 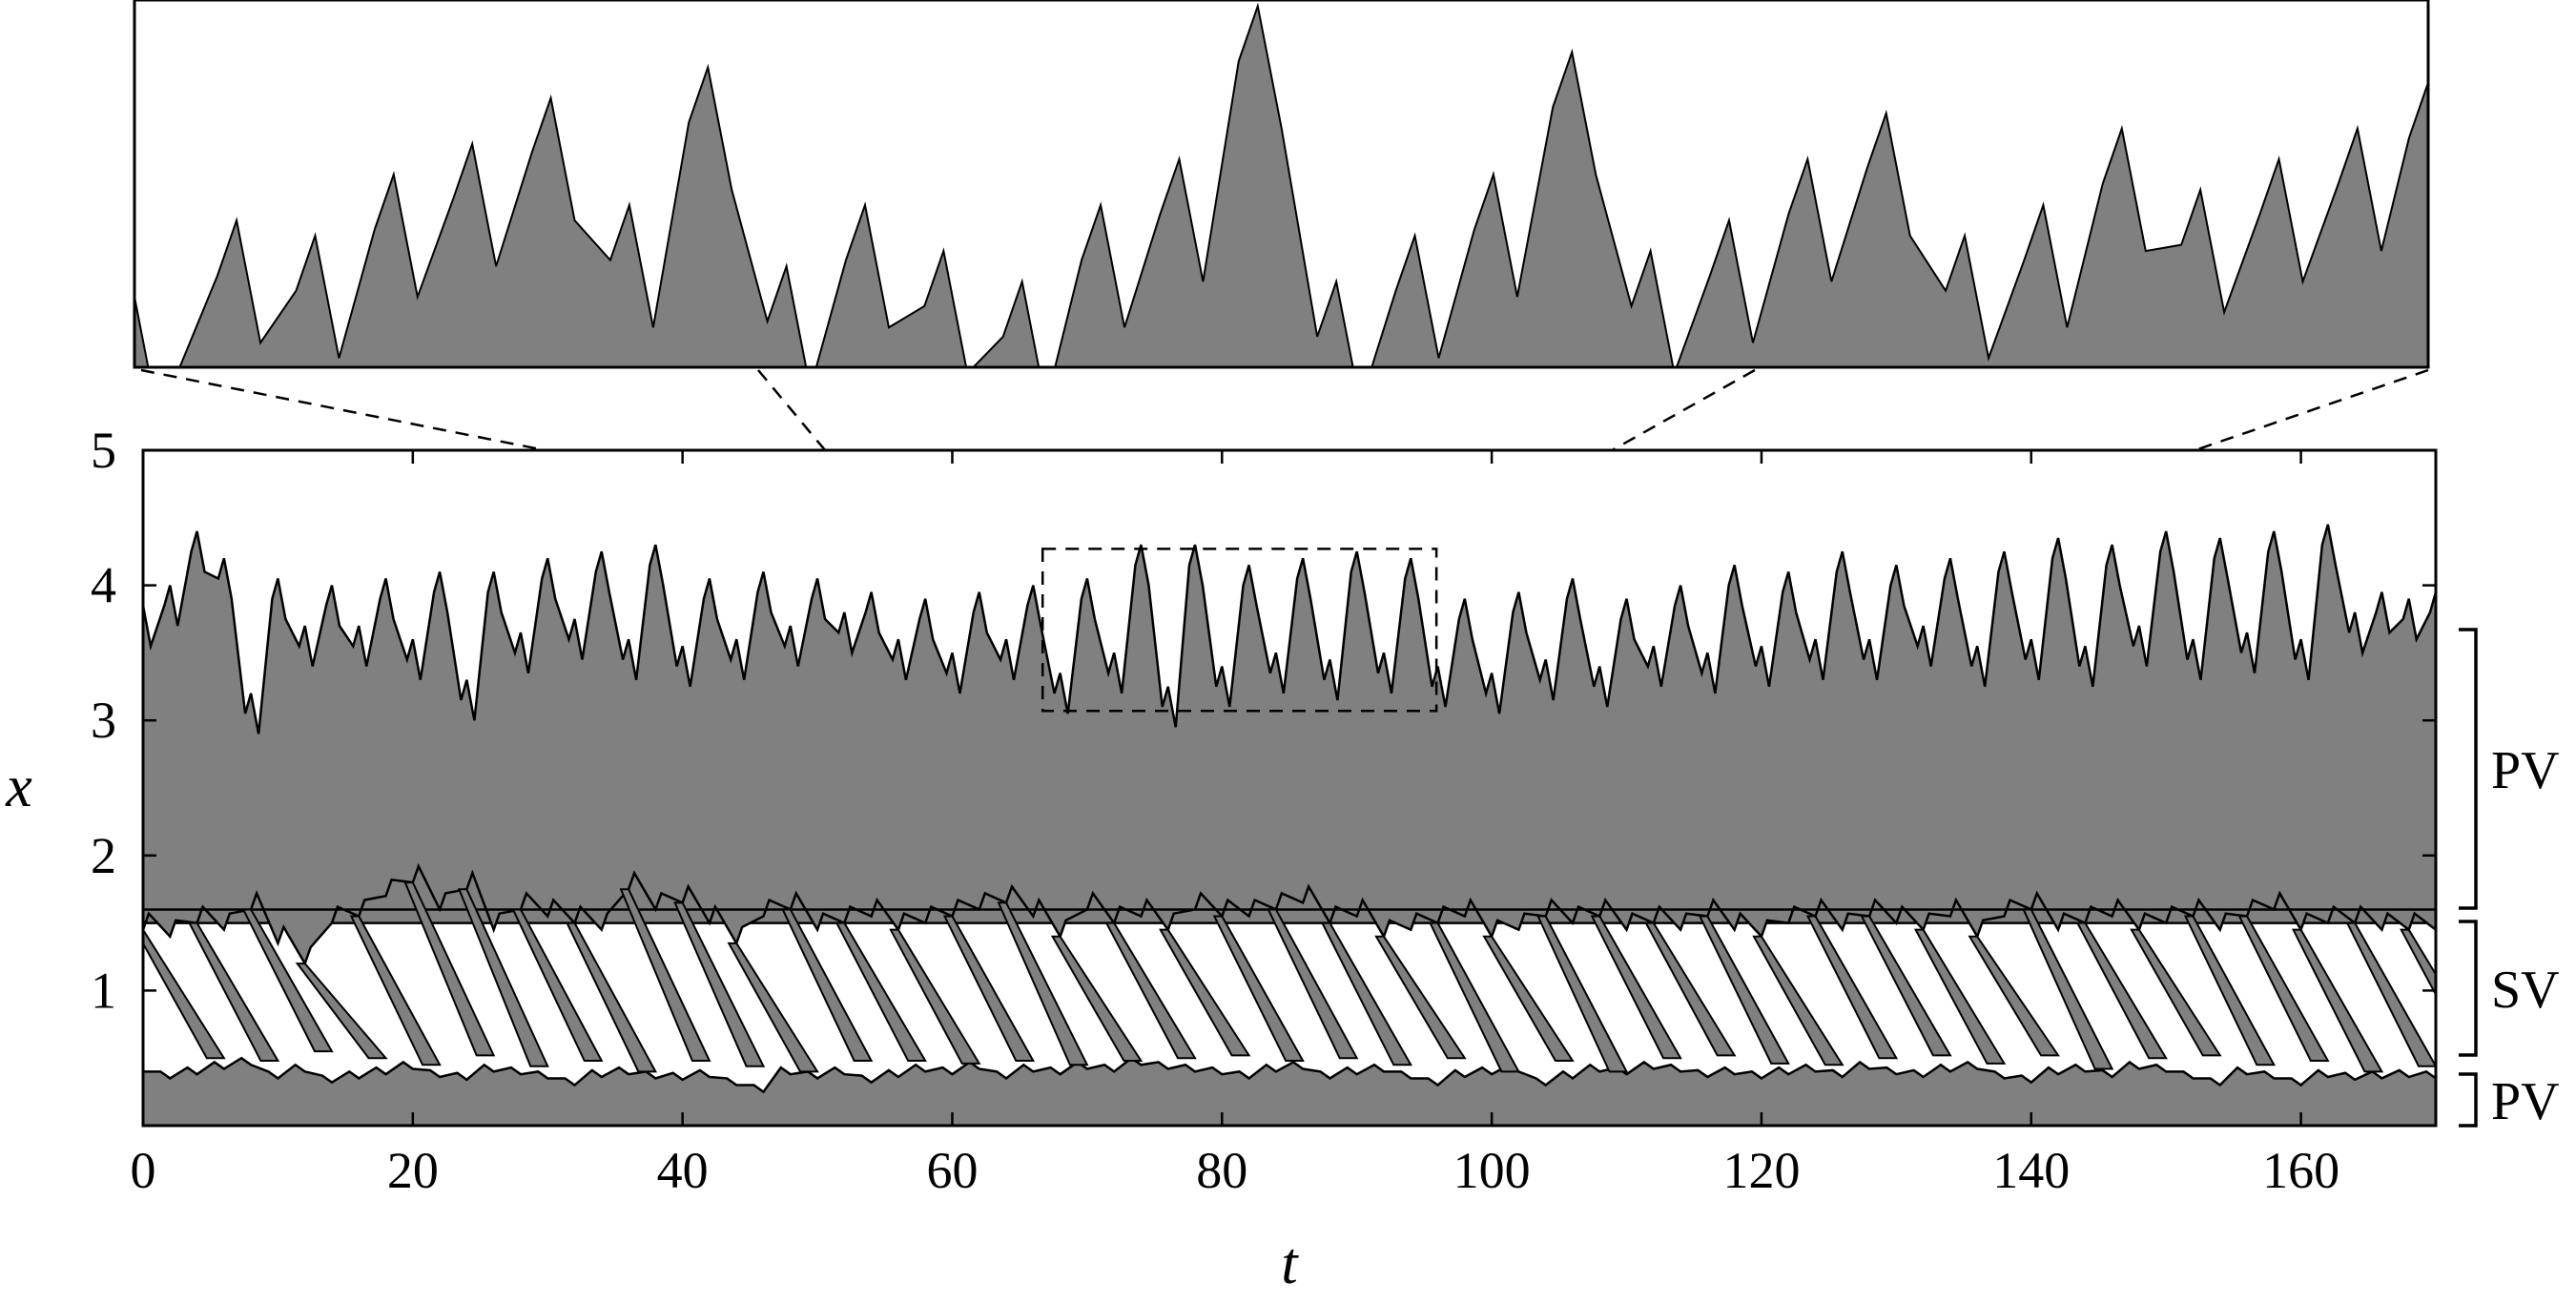 I want to click on y-tick-label: 5, so click(x=103, y=450).